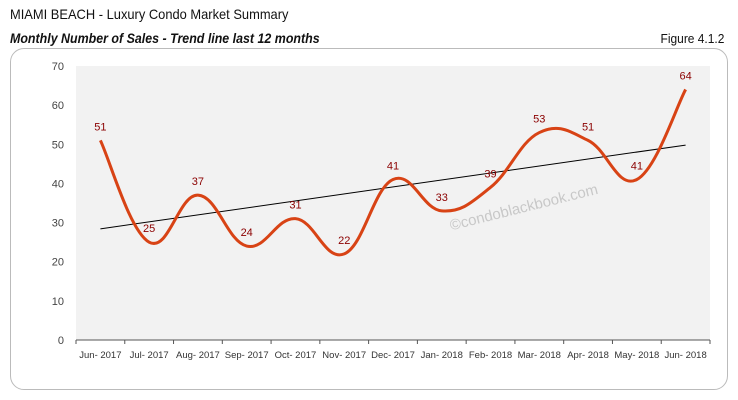  I want to click on x-tick-label: Apr- 2018, so click(588, 355).